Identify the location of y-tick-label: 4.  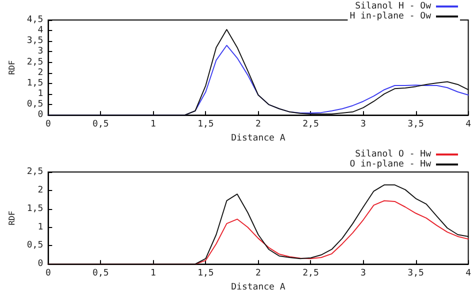
(41, 31).